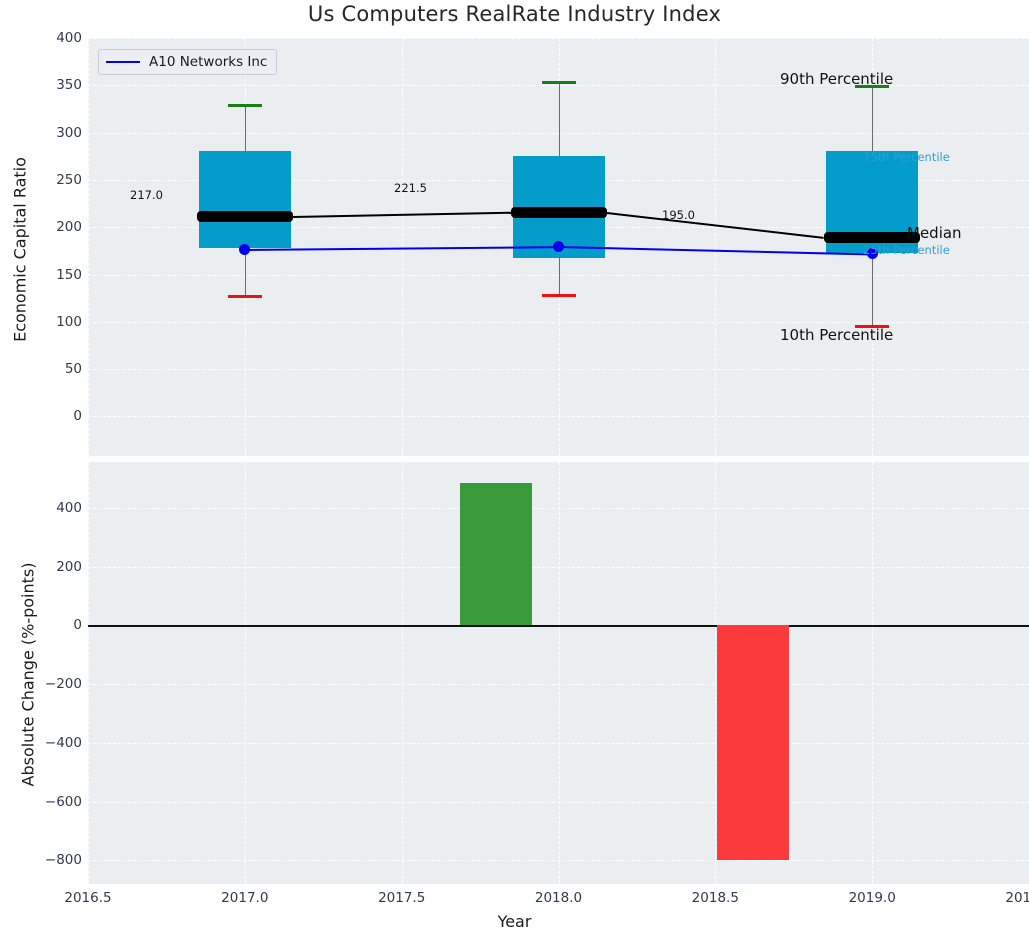 The height and width of the screenshot is (942, 1029). Describe the element at coordinates (77, 416) in the screenshot. I see `ytick-top-0: 0` at that location.